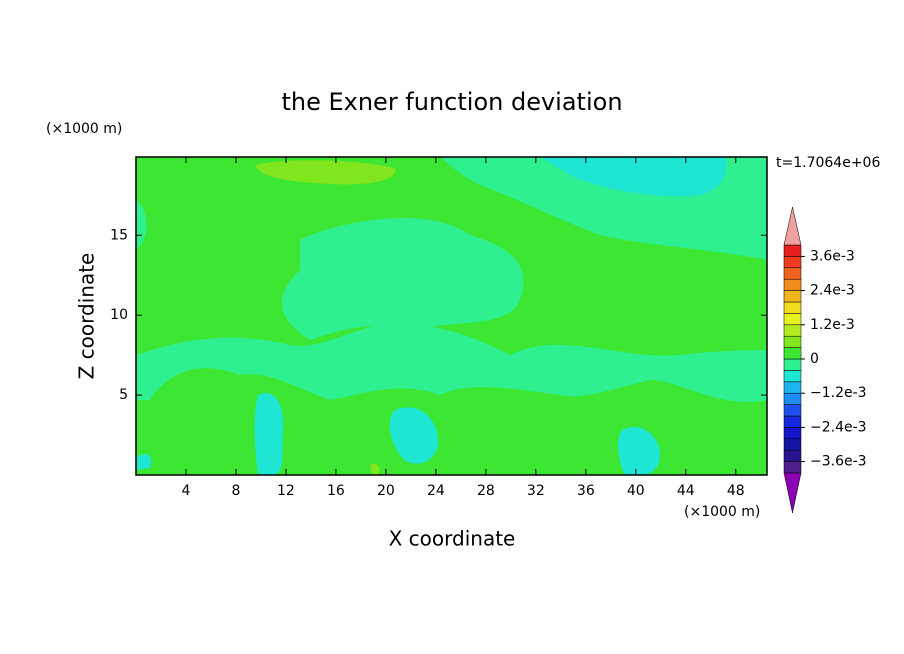 Image resolution: width=904 pixels, height=654 pixels. Describe the element at coordinates (536, 491) in the screenshot. I see `x-tick-label: 32` at that location.